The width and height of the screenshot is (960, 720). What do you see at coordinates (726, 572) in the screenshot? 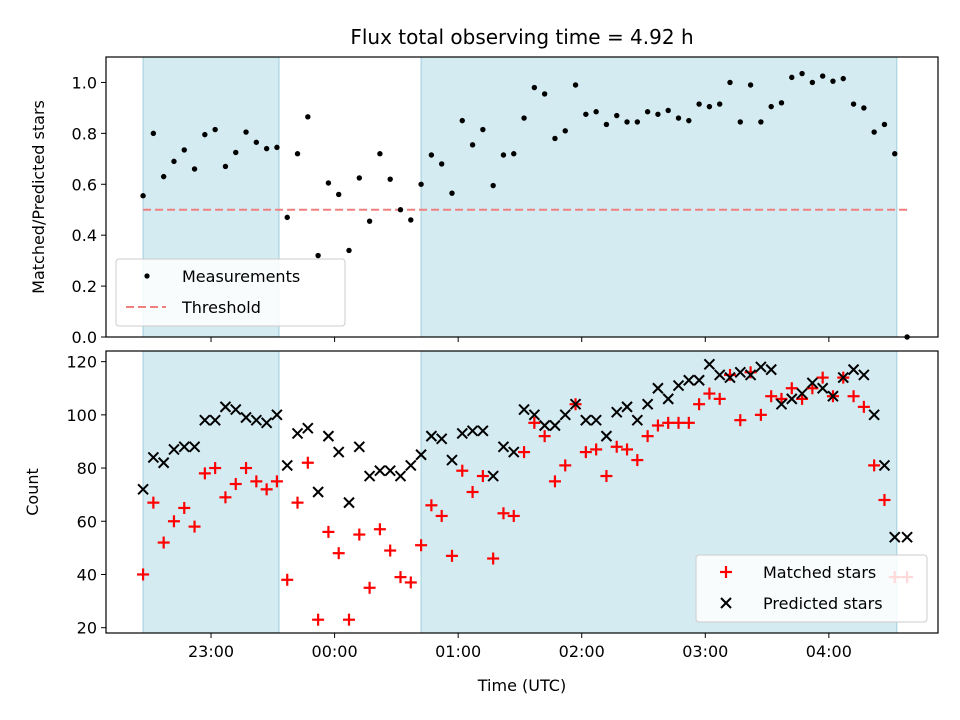
I see `legend-marker-matched` at bounding box center [726, 572].